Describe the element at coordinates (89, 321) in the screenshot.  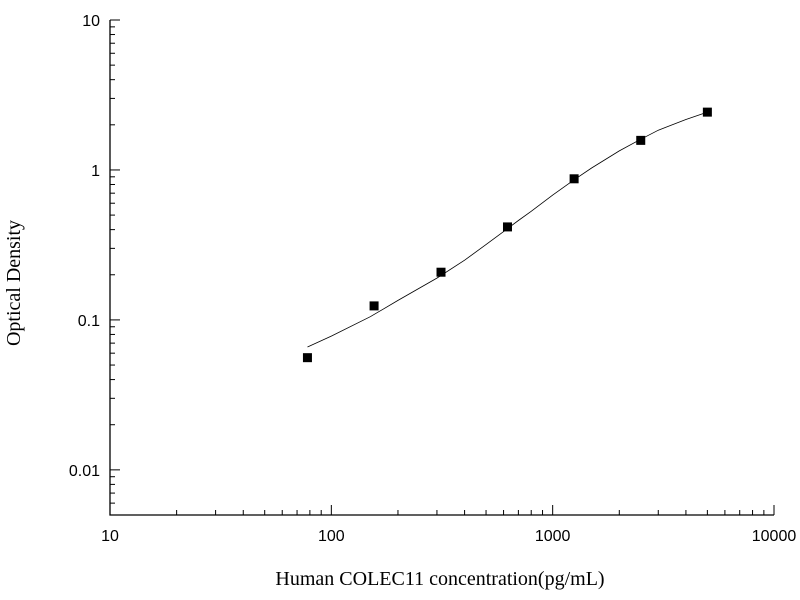
I see `y-tick-label: 0.1` at that location.